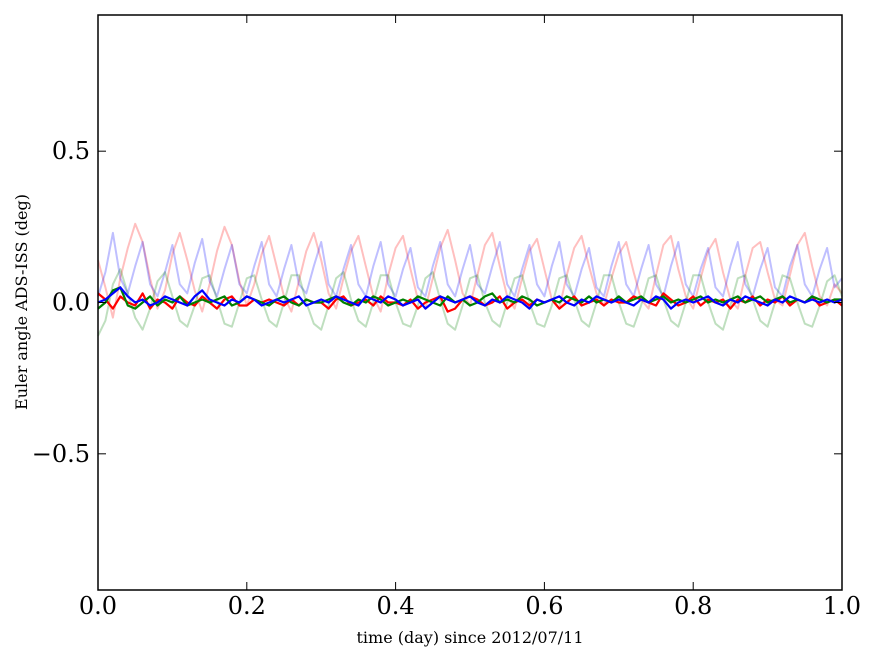 Image resolution: width=875 pixels, height=662 pixels. What do you see at coordinates (842, 606) in the screenshot?
I see `x-tick-label: 1.0` at bounding box center [842, 606].